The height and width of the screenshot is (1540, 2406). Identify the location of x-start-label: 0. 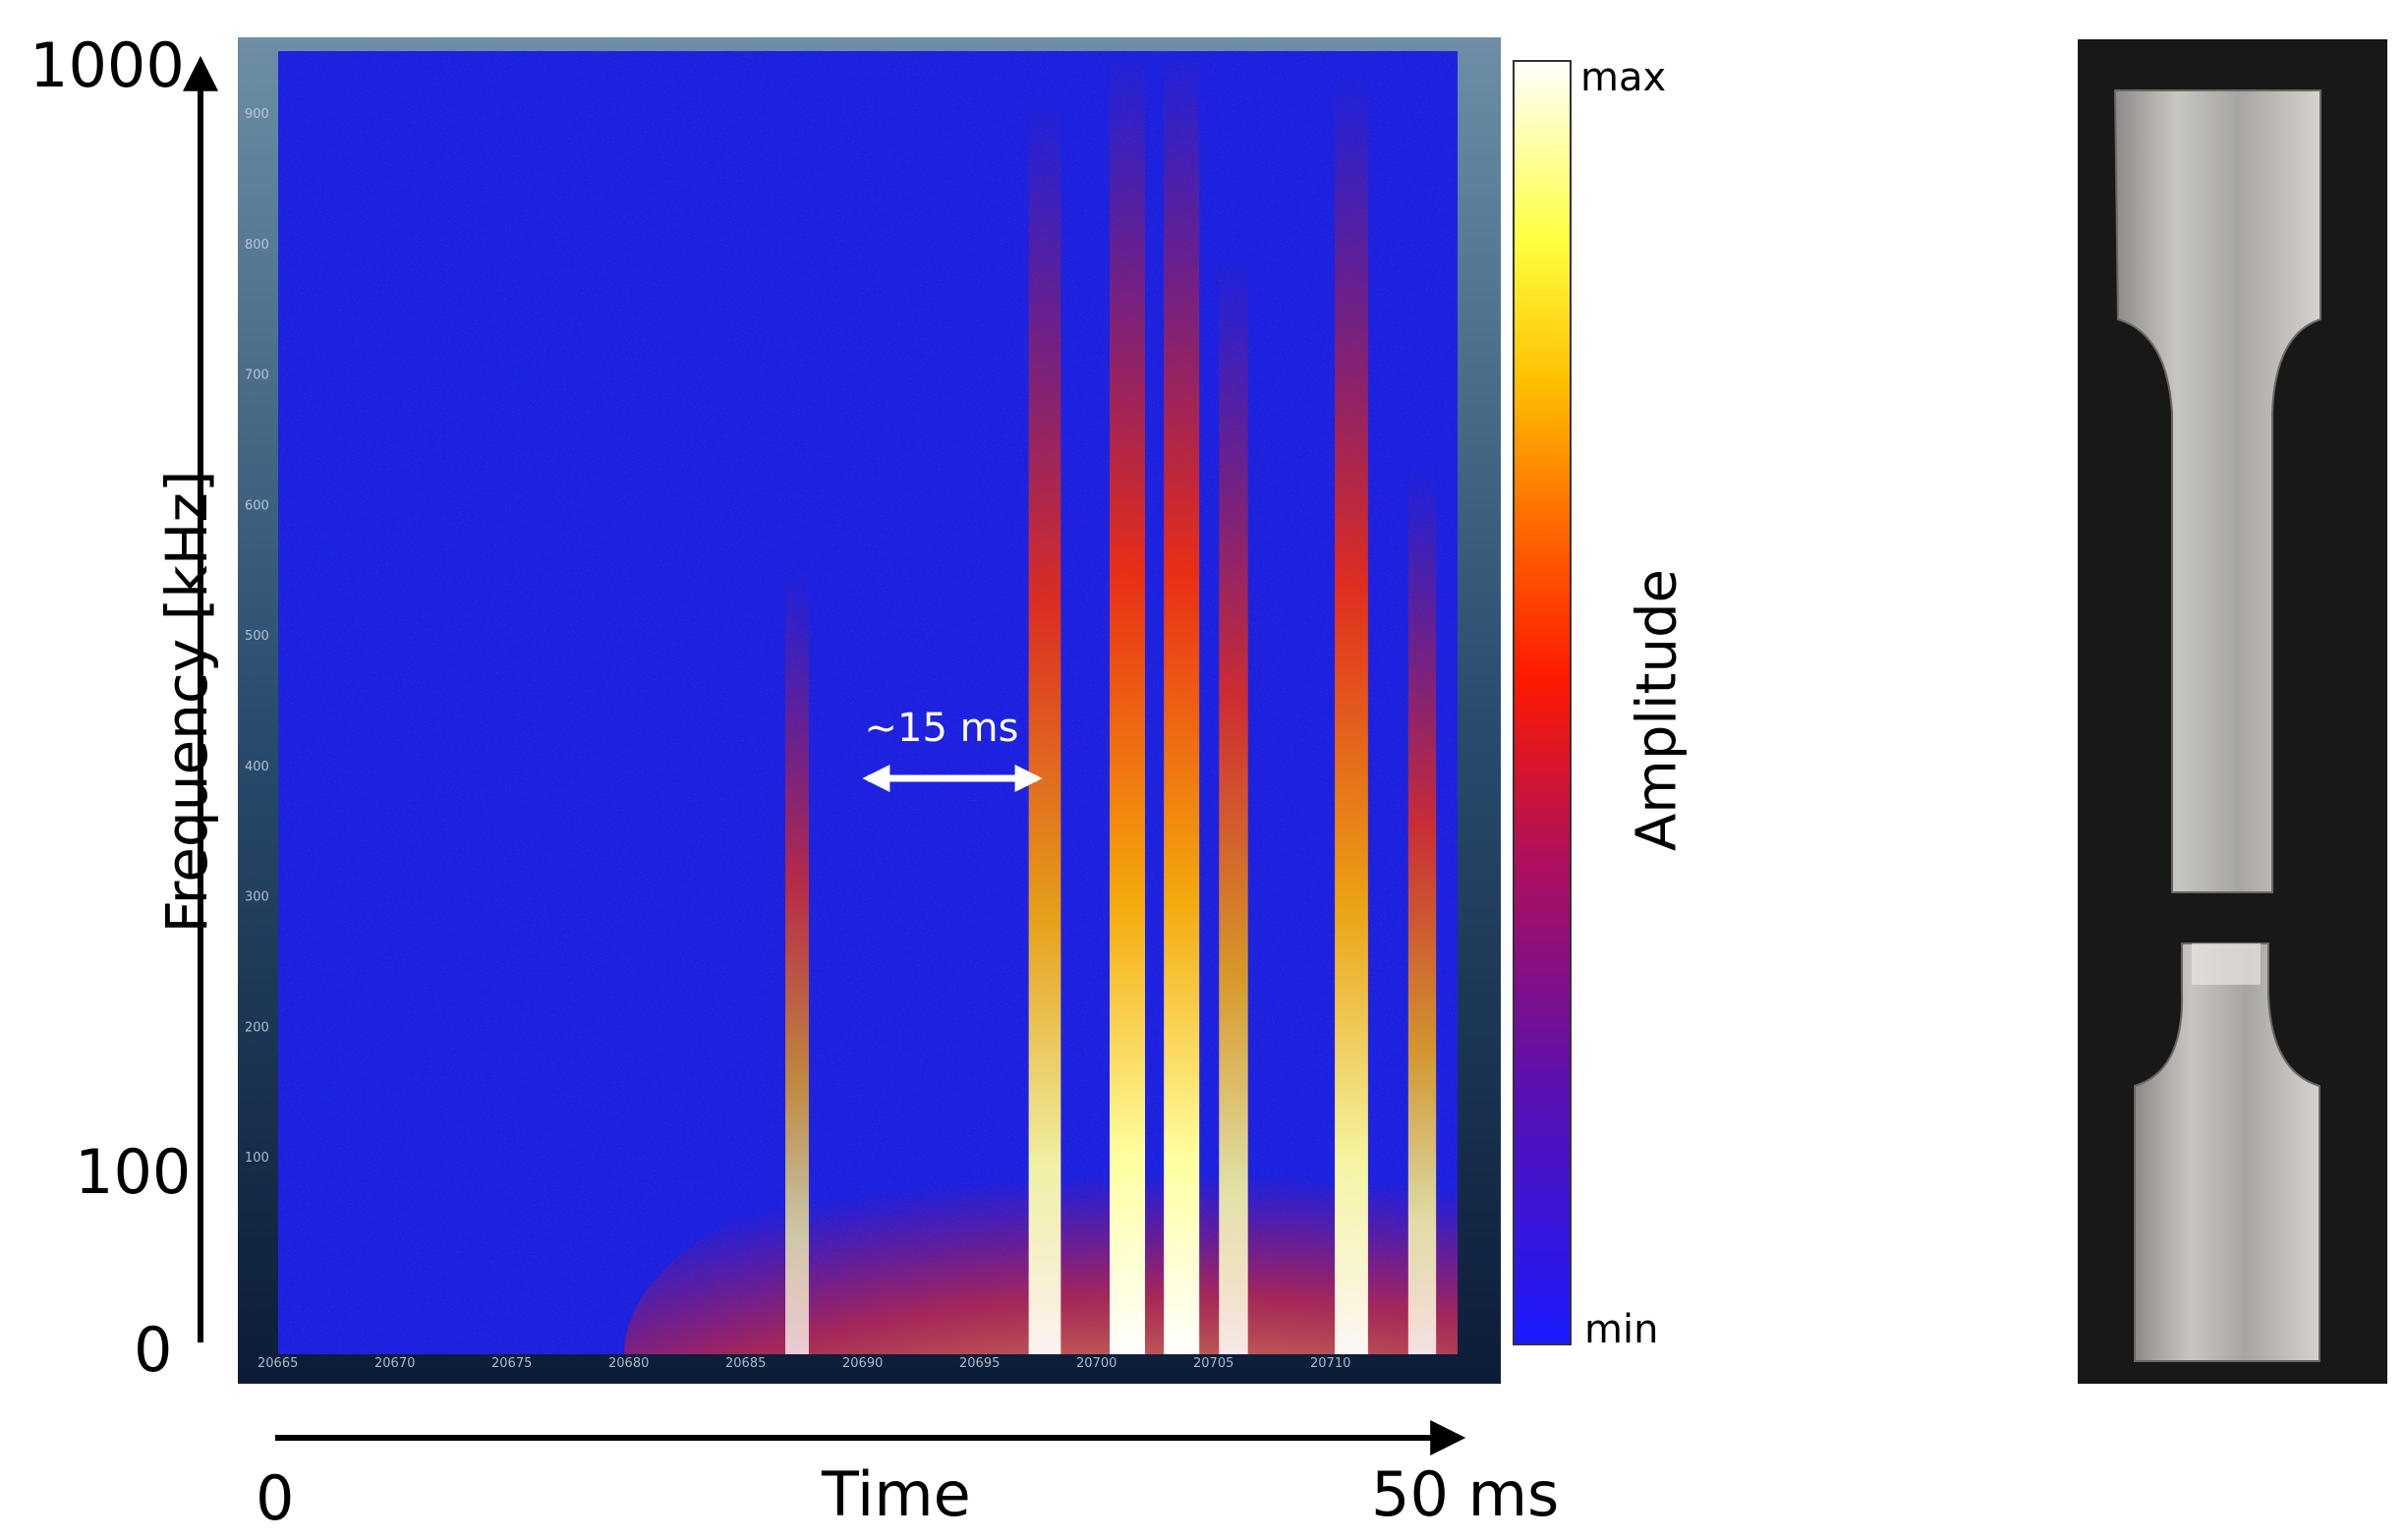
(275, 1498).